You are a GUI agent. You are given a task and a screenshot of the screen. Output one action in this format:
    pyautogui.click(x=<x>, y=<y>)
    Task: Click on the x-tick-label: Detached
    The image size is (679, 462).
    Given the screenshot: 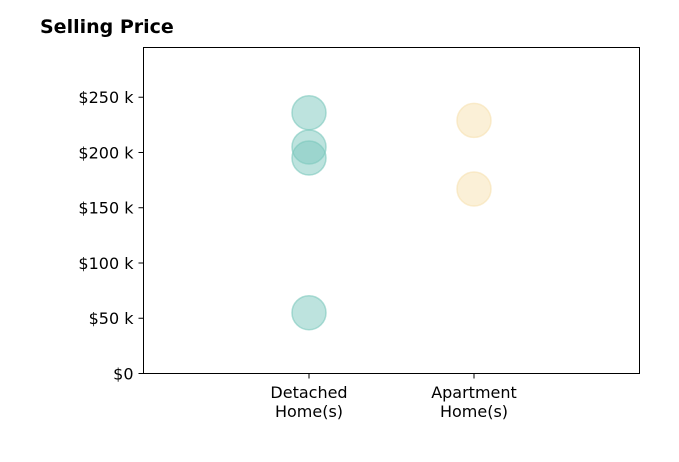 What is the action you would take?
    pyautogui.click(x=308, y=392)
    